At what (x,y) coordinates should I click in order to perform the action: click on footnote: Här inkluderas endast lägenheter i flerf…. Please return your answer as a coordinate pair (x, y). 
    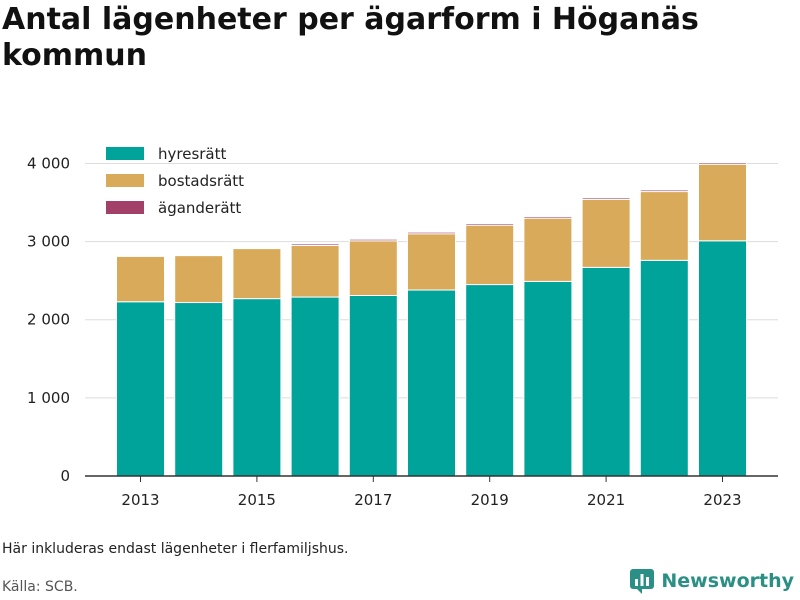
    Looking at the image, I should click on (175, 549).